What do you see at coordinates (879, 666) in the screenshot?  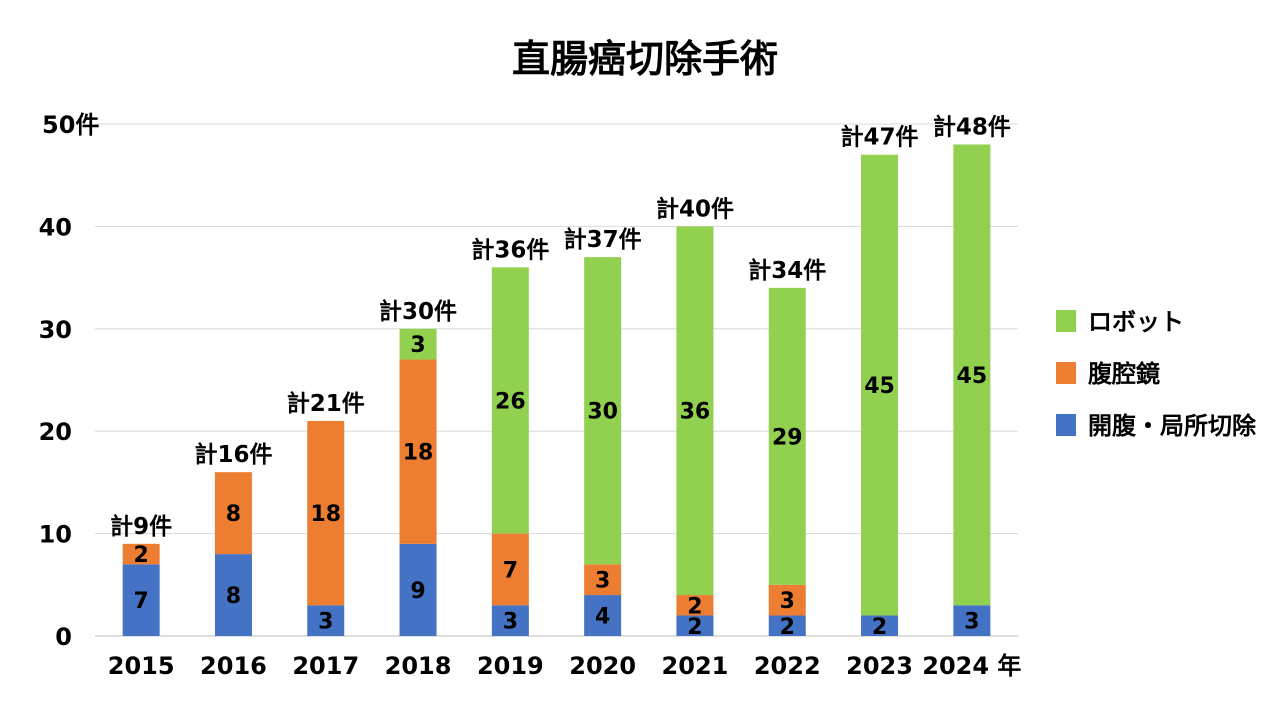 I see `x-tick-label: 2023` at bounding box center [879, 666].